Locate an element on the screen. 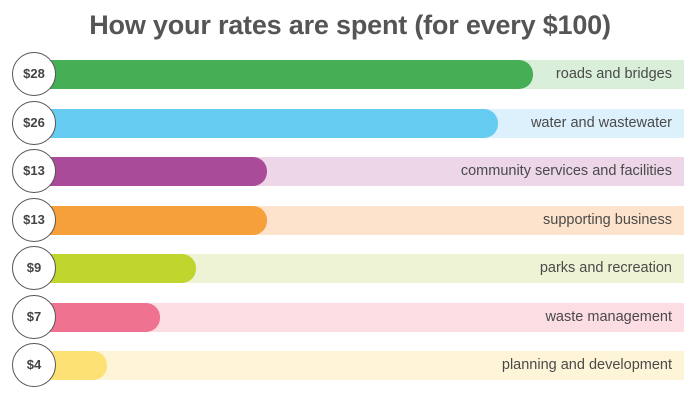  category-label: roads and bridges is located at coordinates (613, 74).